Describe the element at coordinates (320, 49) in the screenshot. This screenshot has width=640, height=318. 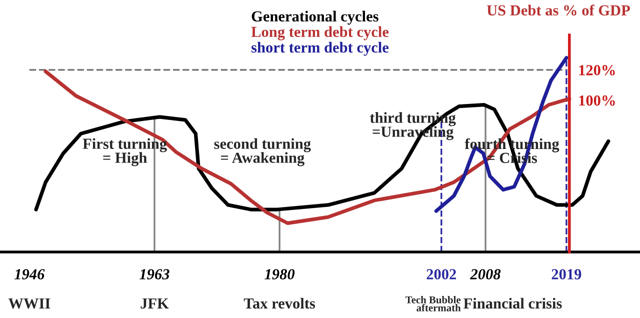
I see `text: short term debt cycle` at that location.